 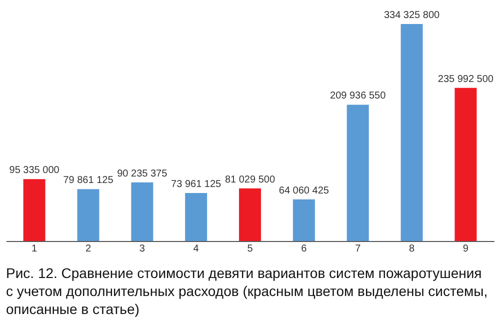 What do you see at coordinates (250, 249) in the screenshot?
I see `x-tick-label: 5` at bounding box center [250, 249].